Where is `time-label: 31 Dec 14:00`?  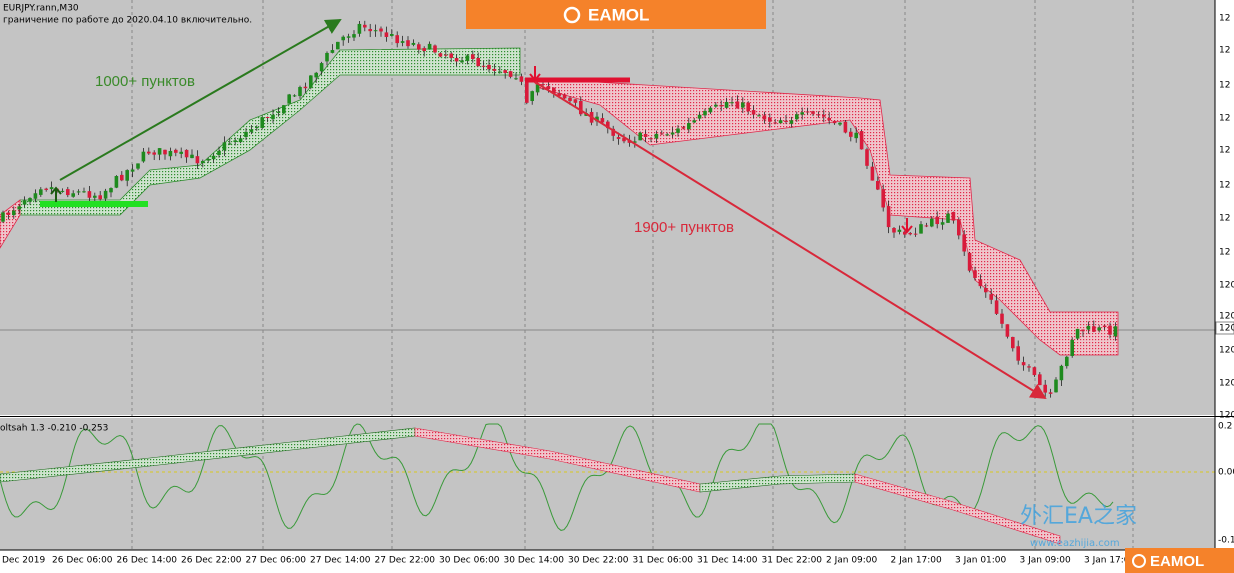 time-label: 31 Dec 14:00 is located at coordinates (727, 561).